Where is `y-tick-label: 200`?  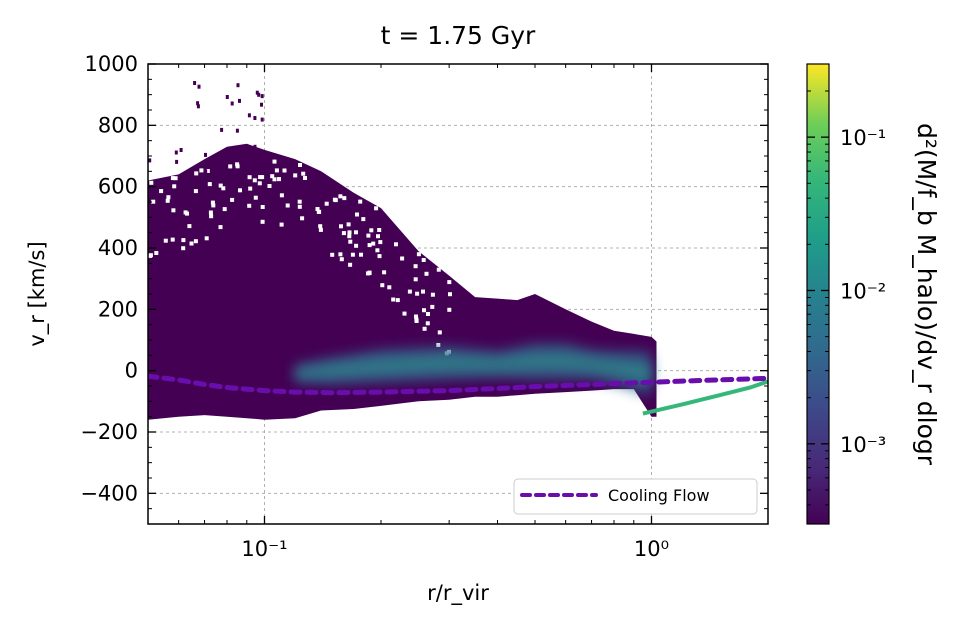
y-tick-label: 200 is located at coordinates (118, 309).